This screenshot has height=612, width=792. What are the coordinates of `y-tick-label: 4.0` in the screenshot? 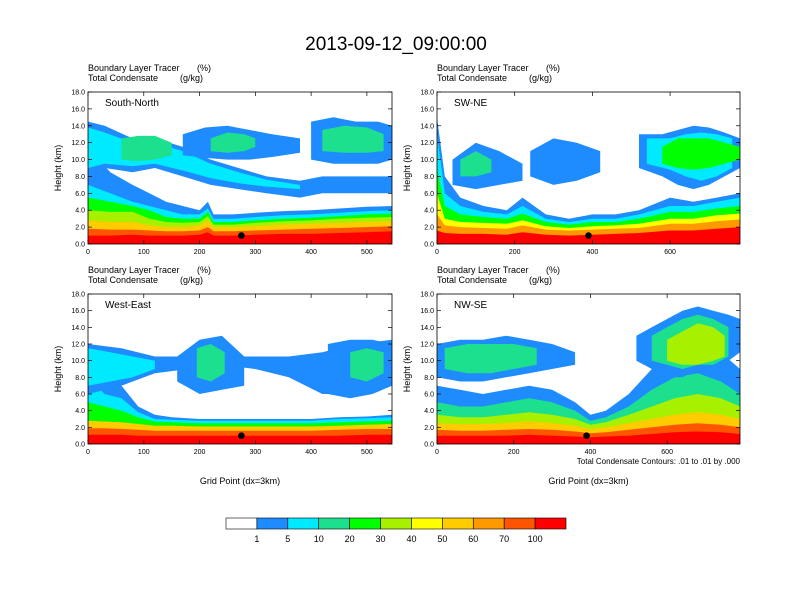 It's located at (429, 211).